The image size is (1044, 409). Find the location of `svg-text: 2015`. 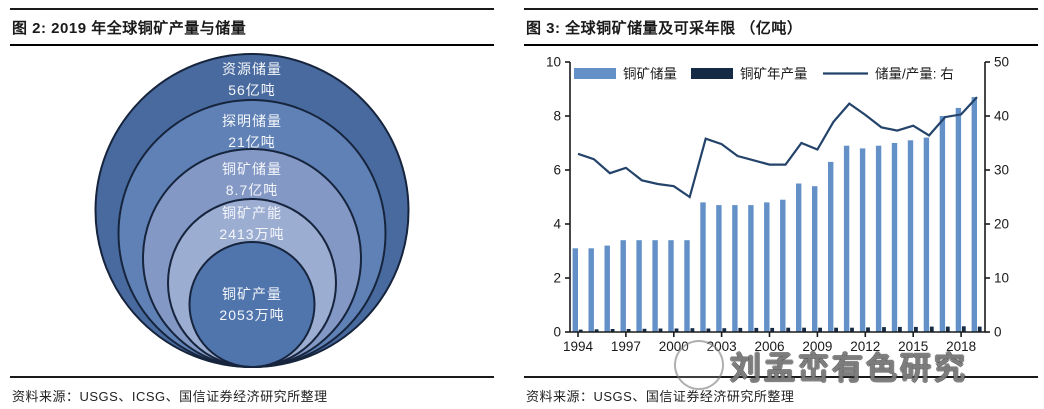

svg-text: 2015 is located at coordinates (913, 346).